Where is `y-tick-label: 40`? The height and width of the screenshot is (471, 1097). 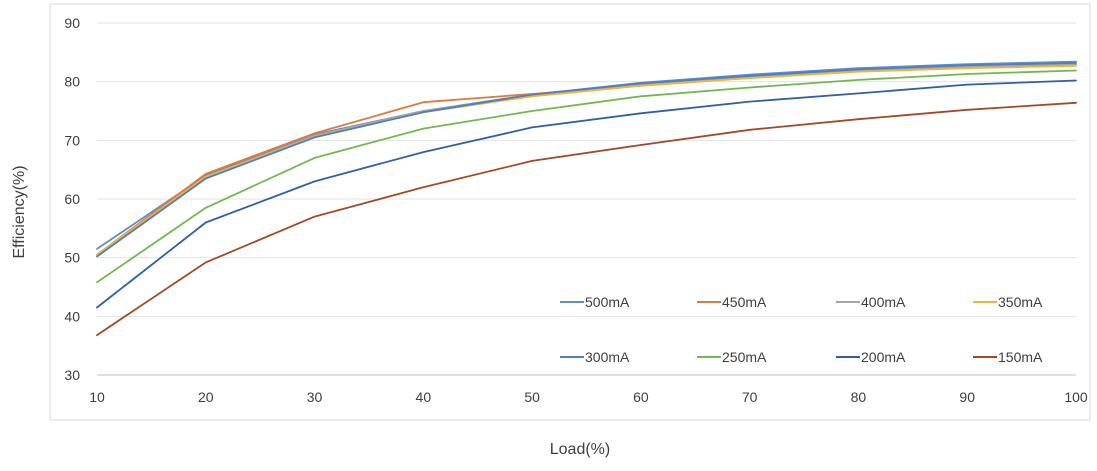
y-tick-label: 40 is located at coordinates (72, 316).